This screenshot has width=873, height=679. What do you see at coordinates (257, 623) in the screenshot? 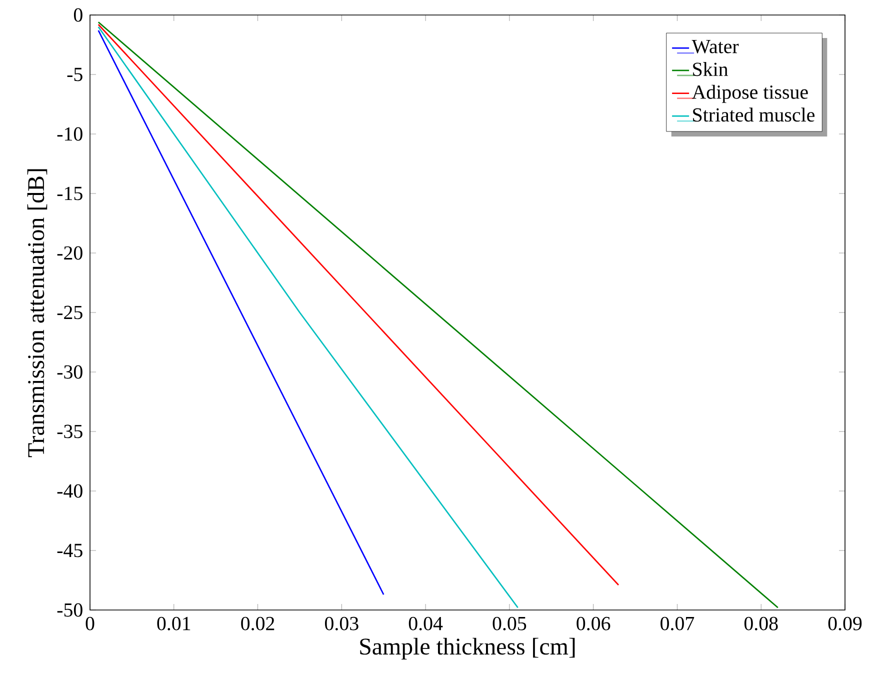
I see `x-tick-label: 0.02` at bounding box center [257, 623].